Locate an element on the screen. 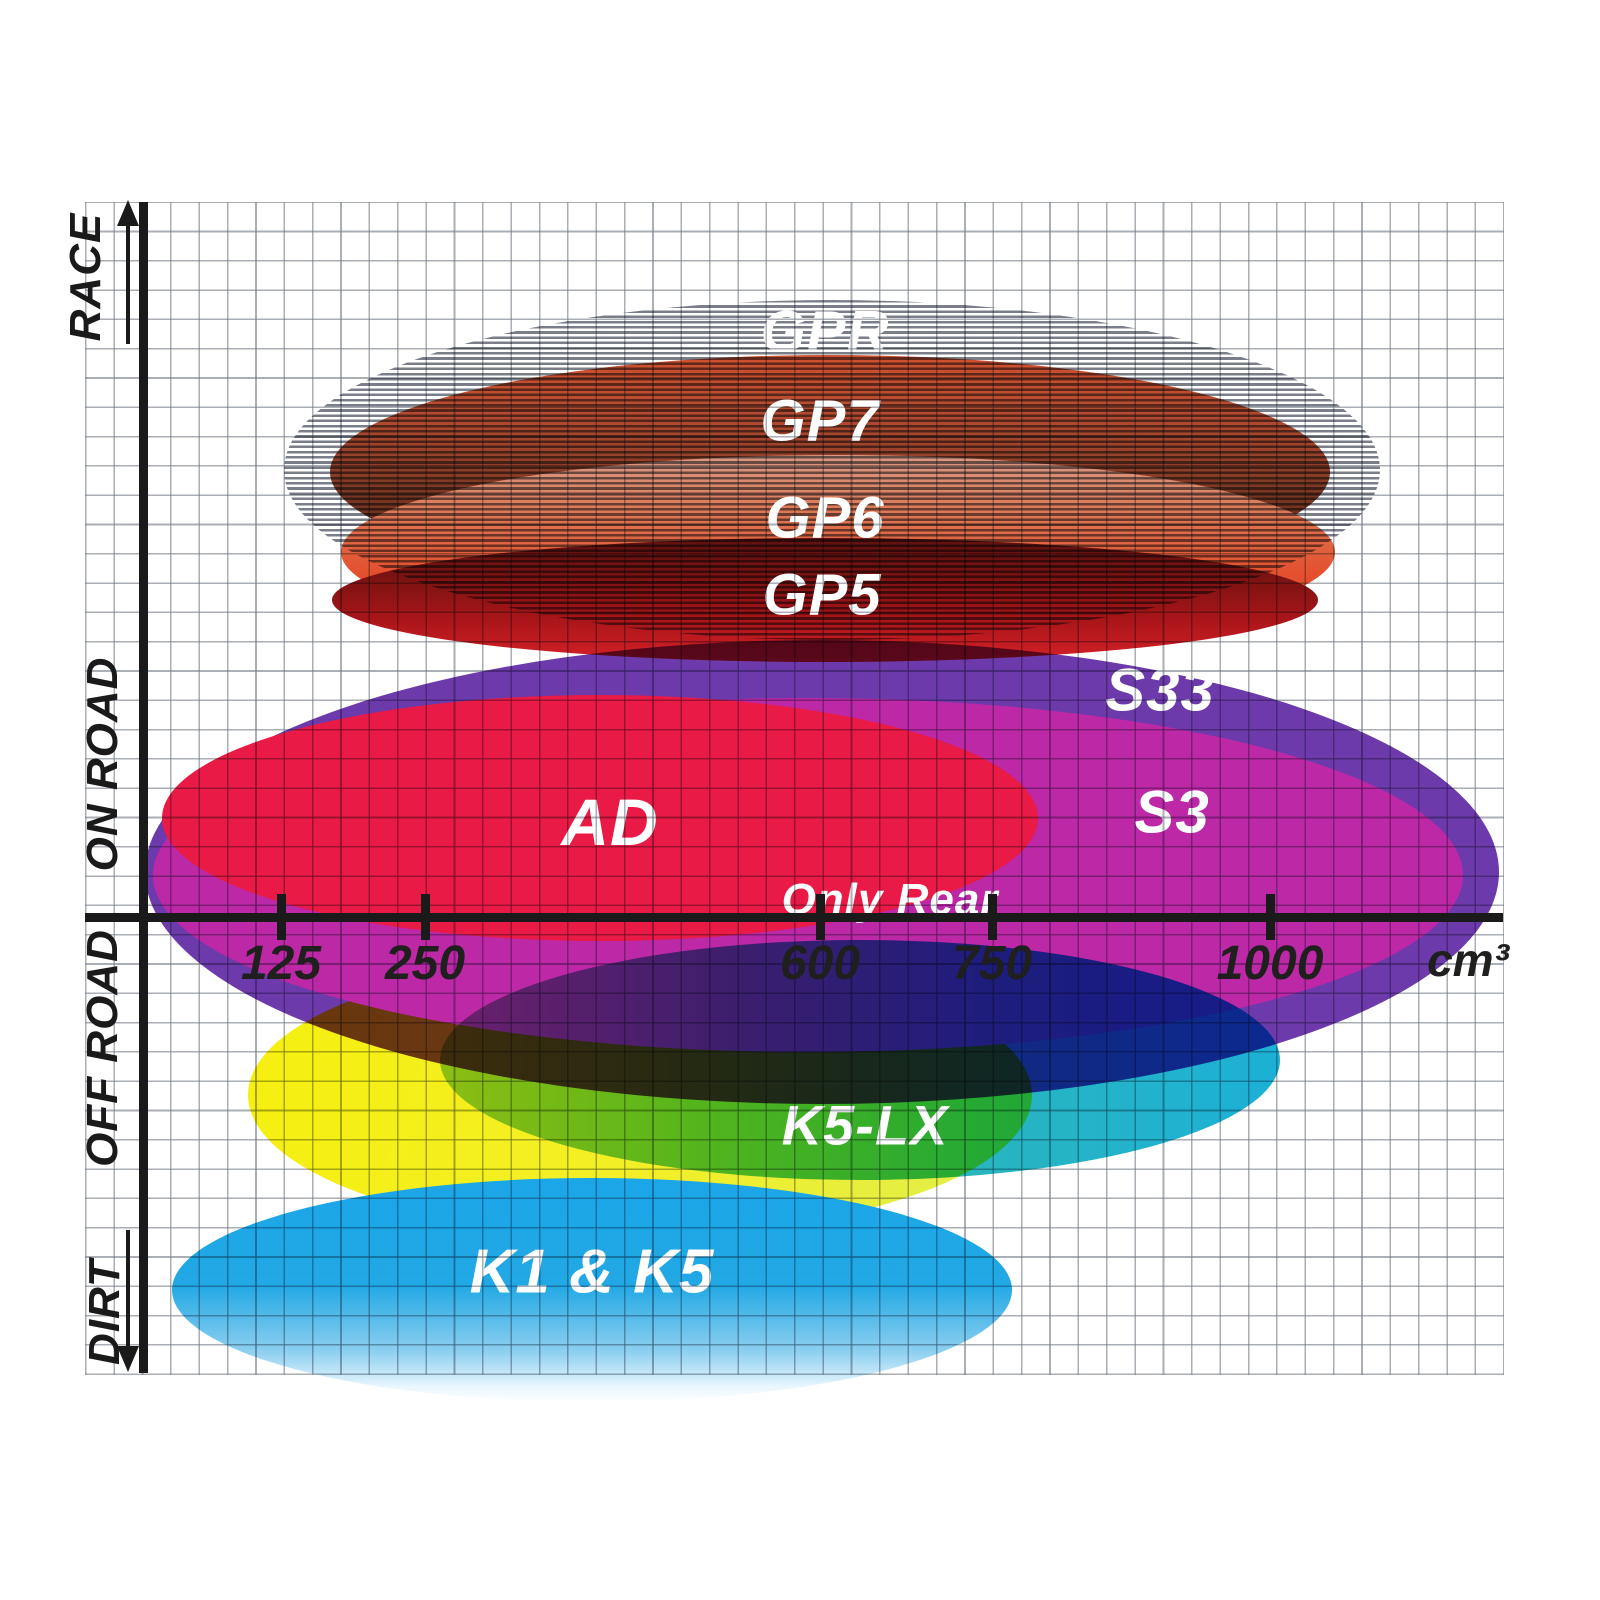  race-arrow-line is located at coordinates (128, 284).